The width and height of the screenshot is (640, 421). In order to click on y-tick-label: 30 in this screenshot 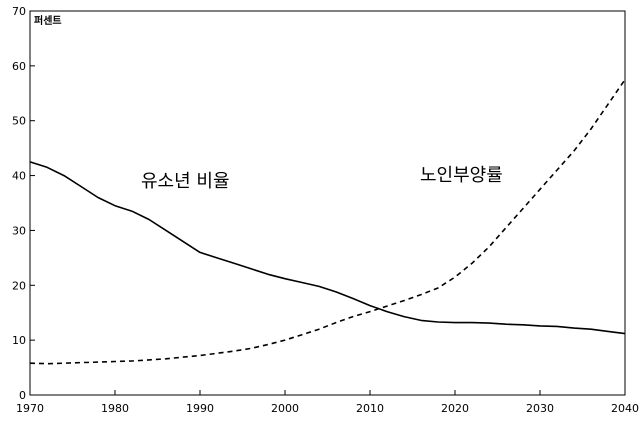, I will do `click(19, 230)`.